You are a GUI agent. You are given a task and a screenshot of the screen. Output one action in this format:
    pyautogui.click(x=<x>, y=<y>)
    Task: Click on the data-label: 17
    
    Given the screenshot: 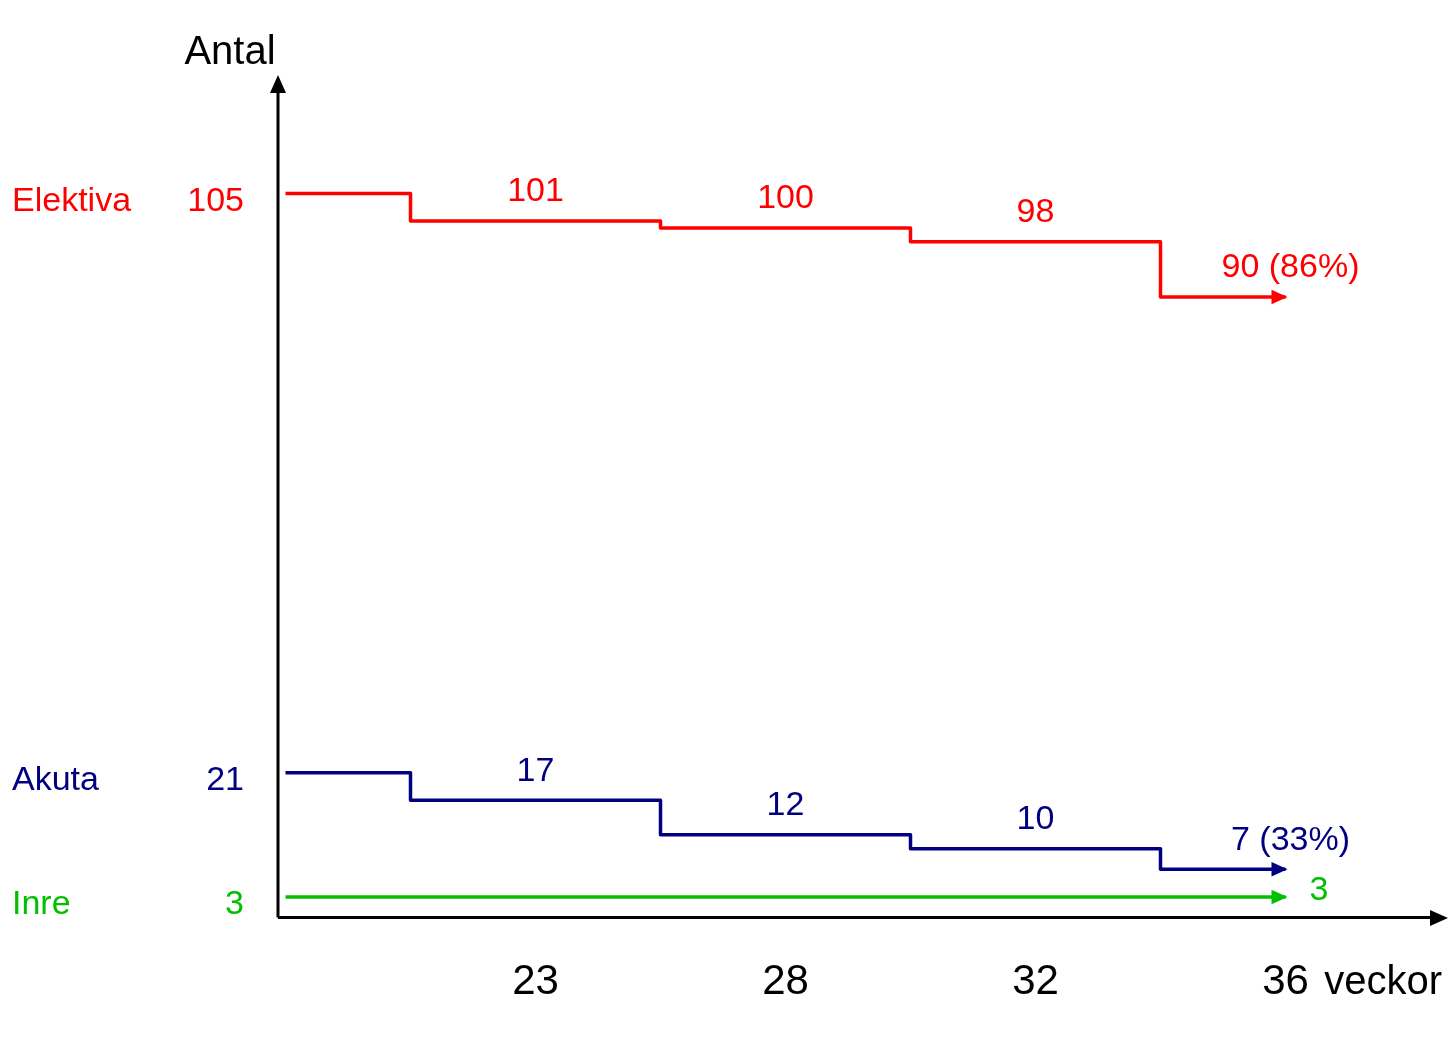 What is the action you would take?
    pyautogui.click(x=535, y=768)
    